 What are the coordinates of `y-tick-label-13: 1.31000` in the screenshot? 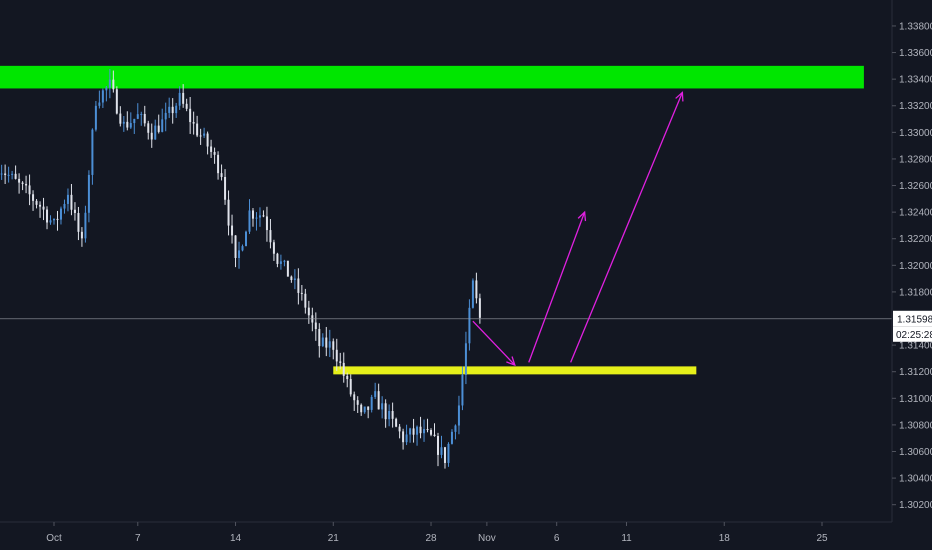 It's located at (915, 399).